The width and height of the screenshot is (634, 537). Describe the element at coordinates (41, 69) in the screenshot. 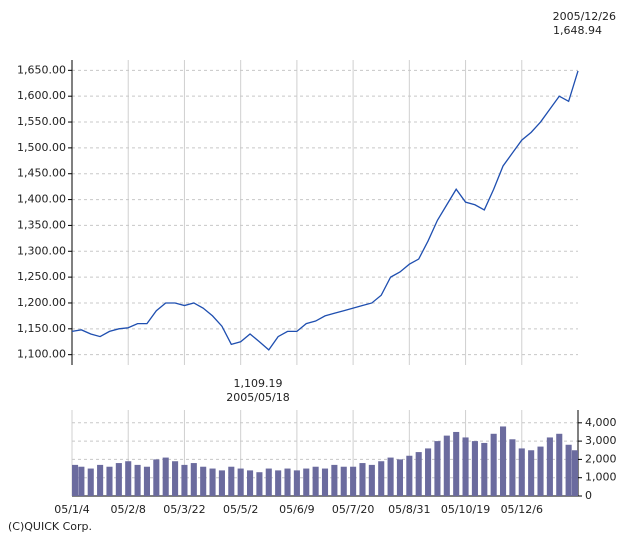

I see `y-tick-label: 1,650.00` at that location.